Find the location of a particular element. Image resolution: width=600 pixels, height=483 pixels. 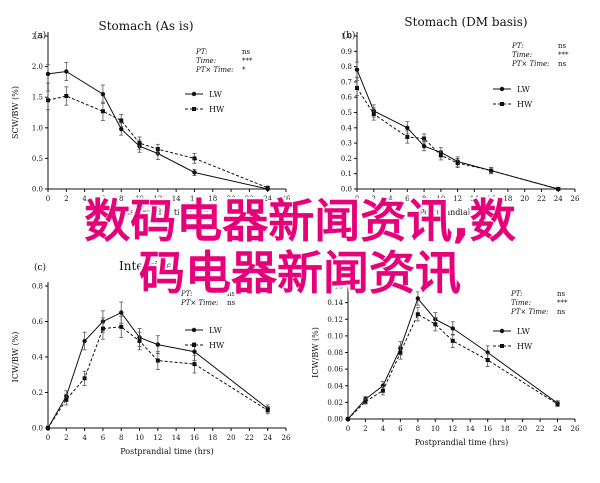

y-tick-label: 0.2 is located at coordinates (346, 159).